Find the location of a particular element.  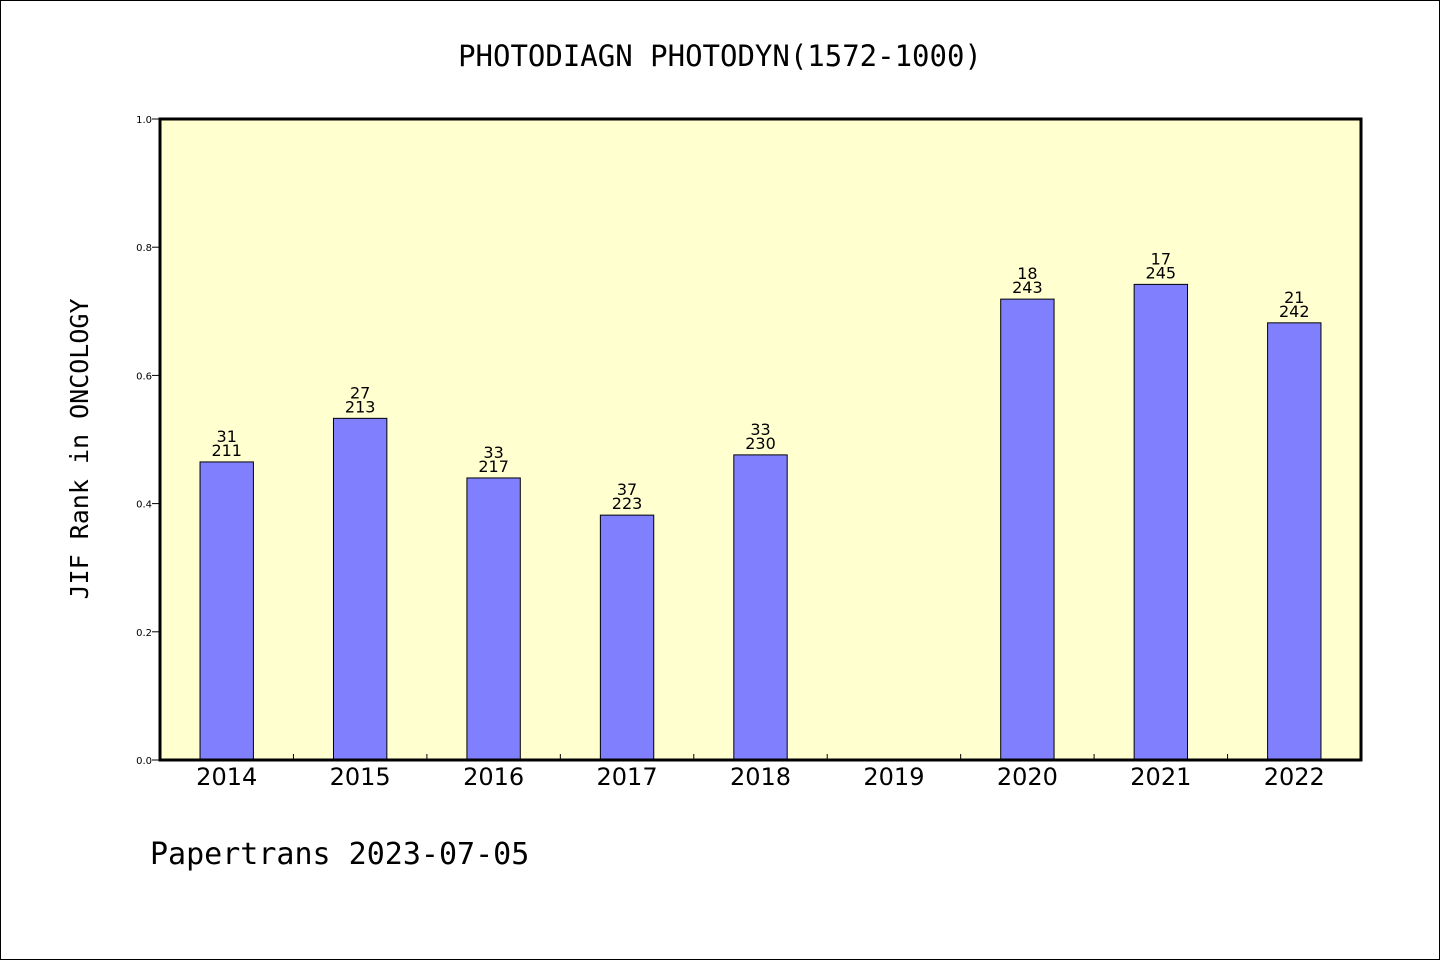

y-tick-label: 0.6 is located at coordinates (144, 376).